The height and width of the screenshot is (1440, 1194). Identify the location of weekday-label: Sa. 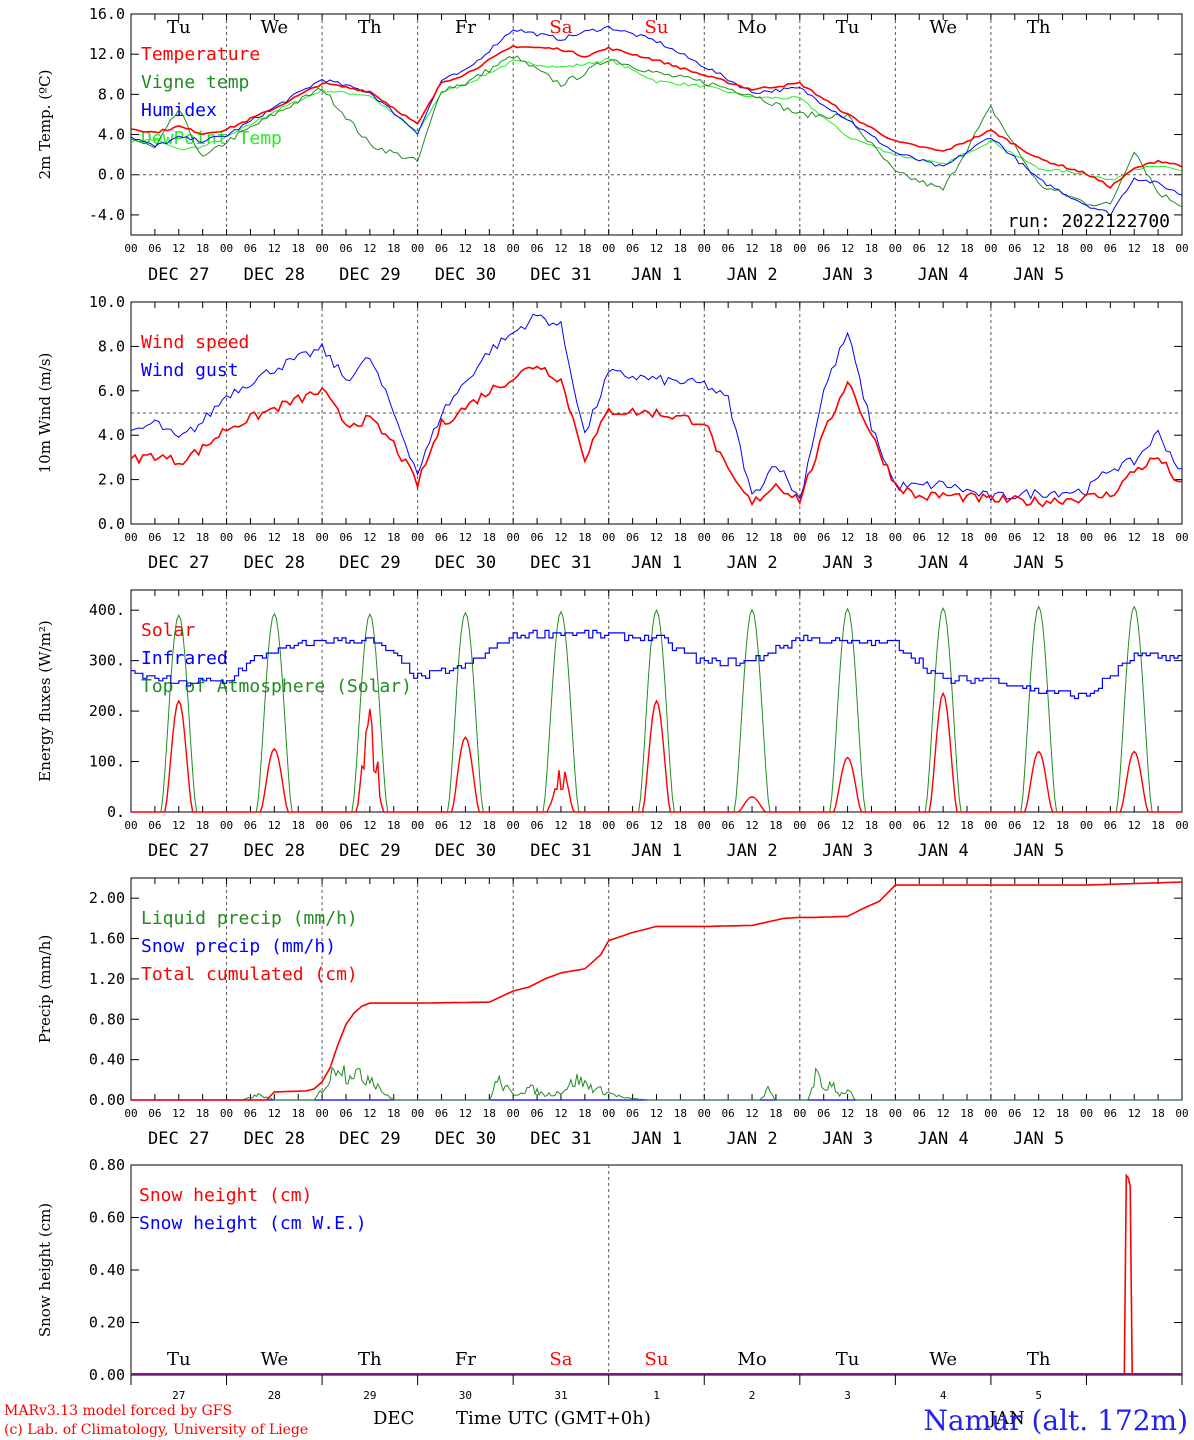
(560, 1359).